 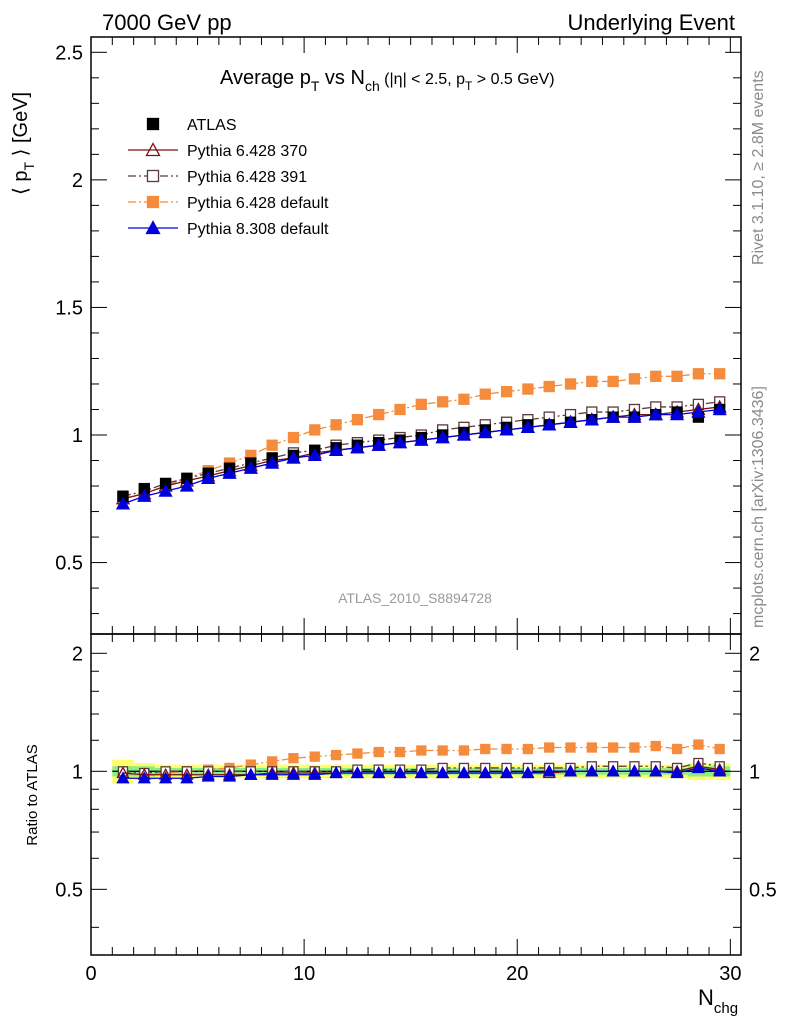 I want to click on legend-entry: Pythia 8.308 default, so click(x=228, y=229).